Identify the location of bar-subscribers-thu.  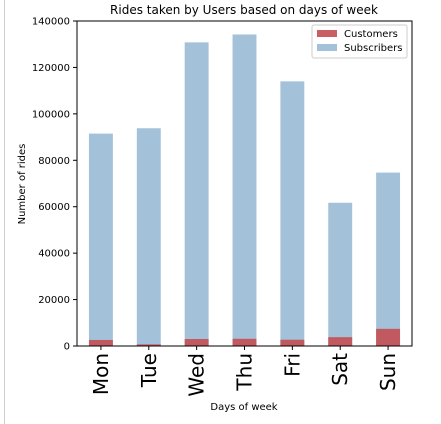
(244, 190).